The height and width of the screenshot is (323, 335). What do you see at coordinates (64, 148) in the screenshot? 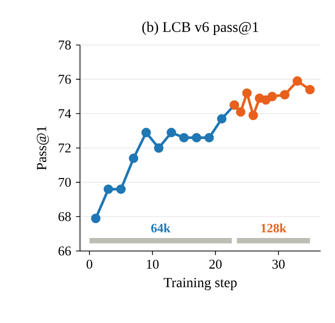
I see `y-tick-label: 72` at bounding box center [64, 148].